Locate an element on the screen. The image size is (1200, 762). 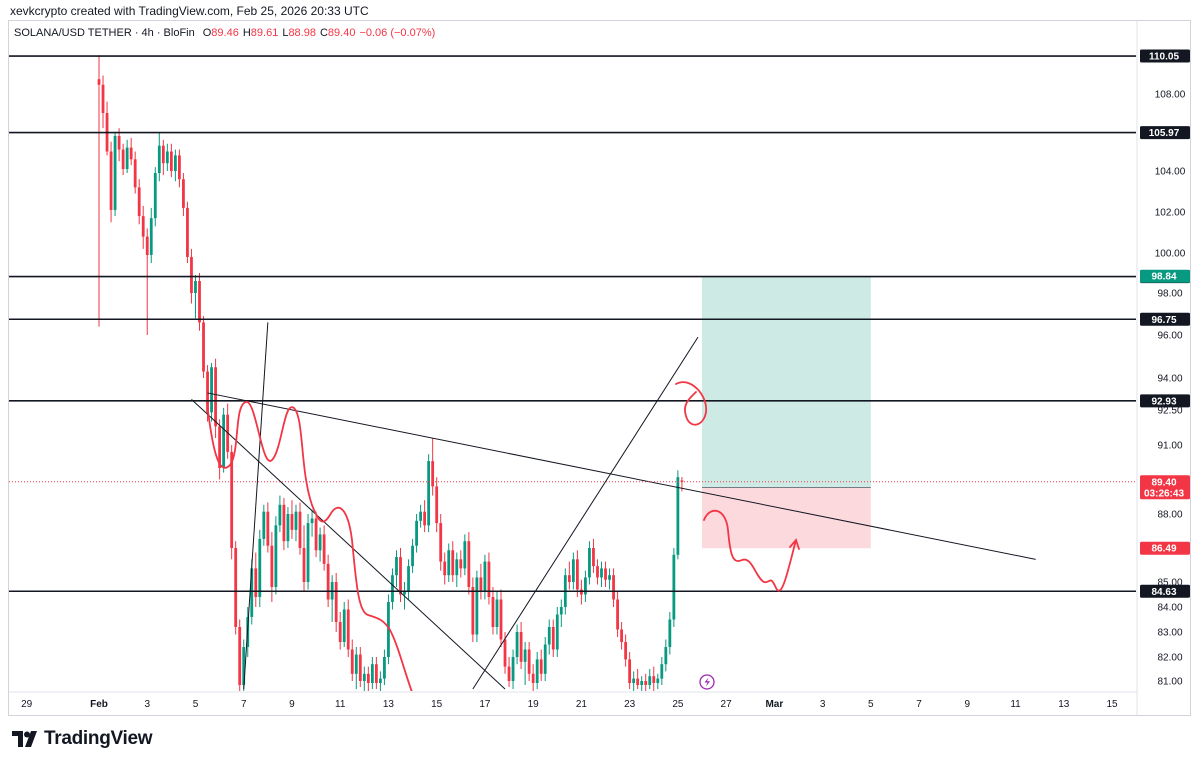
tradingview-logo: TradingView is located at coordinates (82, 739).